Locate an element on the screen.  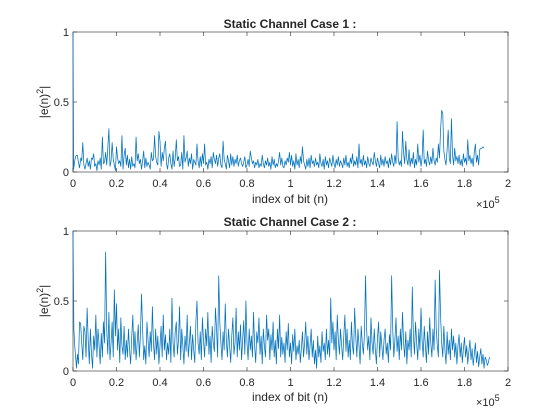
subplot-1-ylabel: |e(n)2| is located at coordinates (43, 102).